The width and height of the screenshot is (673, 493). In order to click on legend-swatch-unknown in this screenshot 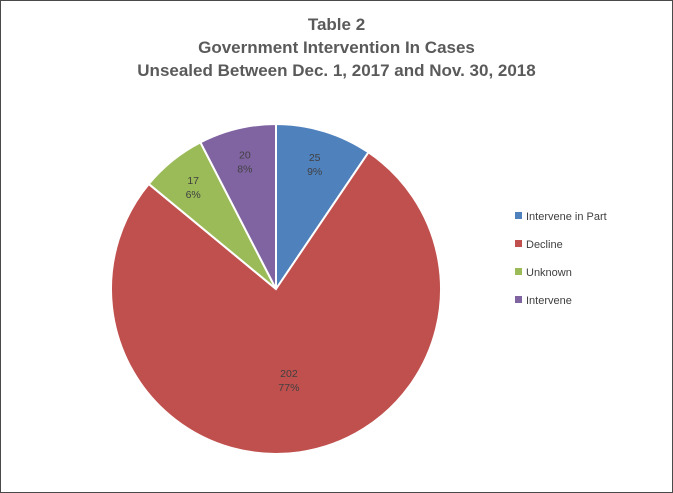, I will do `click(518, 271)`.